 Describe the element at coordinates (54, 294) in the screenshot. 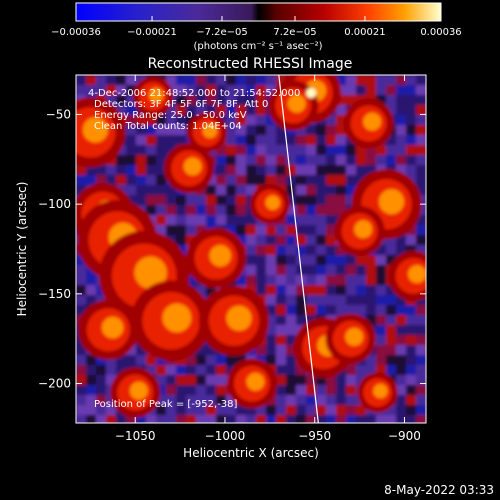

I see `y-tick-label: −150` at that location.